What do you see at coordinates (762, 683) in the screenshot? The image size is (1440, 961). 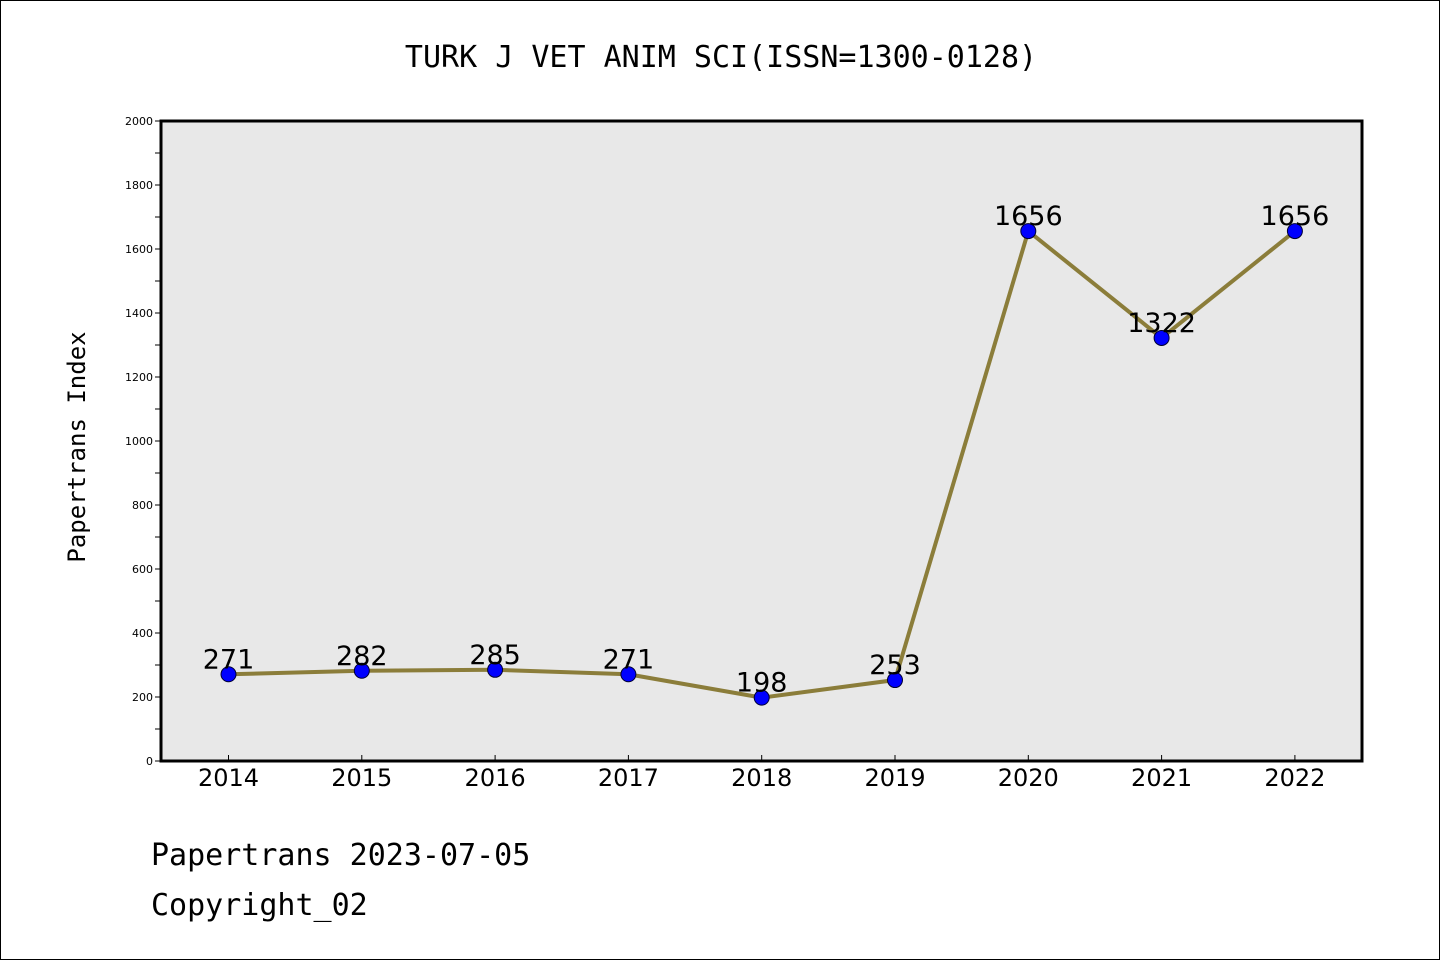 I see `data-label: 198` at bounding box center [762, 683].